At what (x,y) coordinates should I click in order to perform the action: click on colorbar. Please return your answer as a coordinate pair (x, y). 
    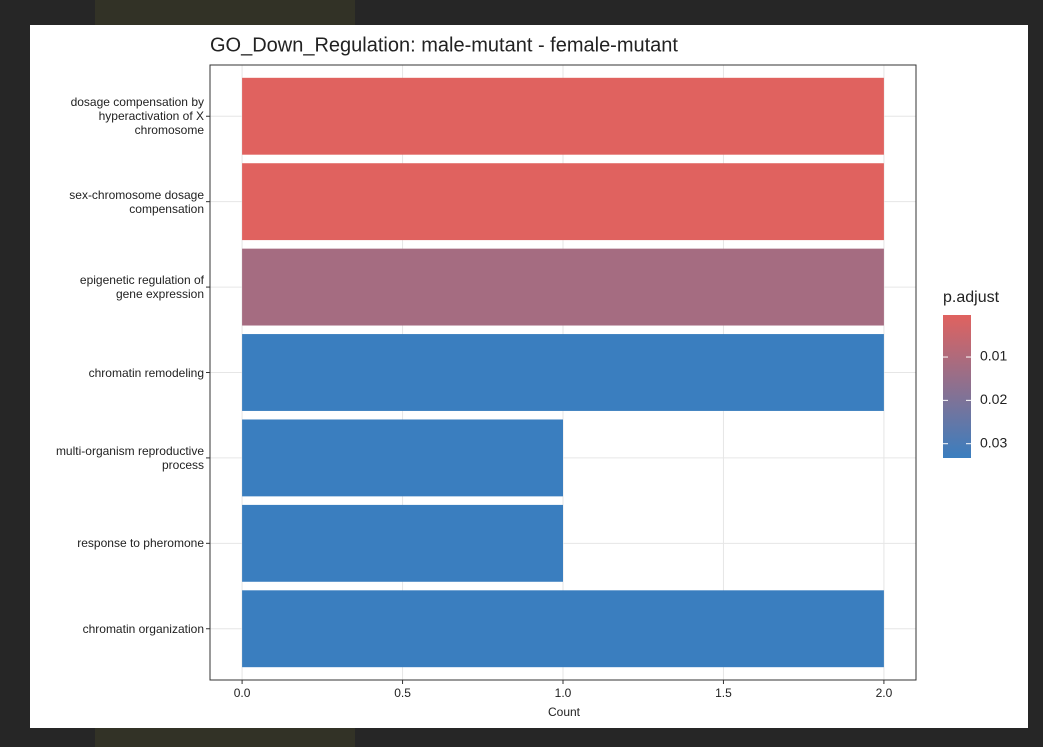
    Looking at the image, I should click on (957, 386).